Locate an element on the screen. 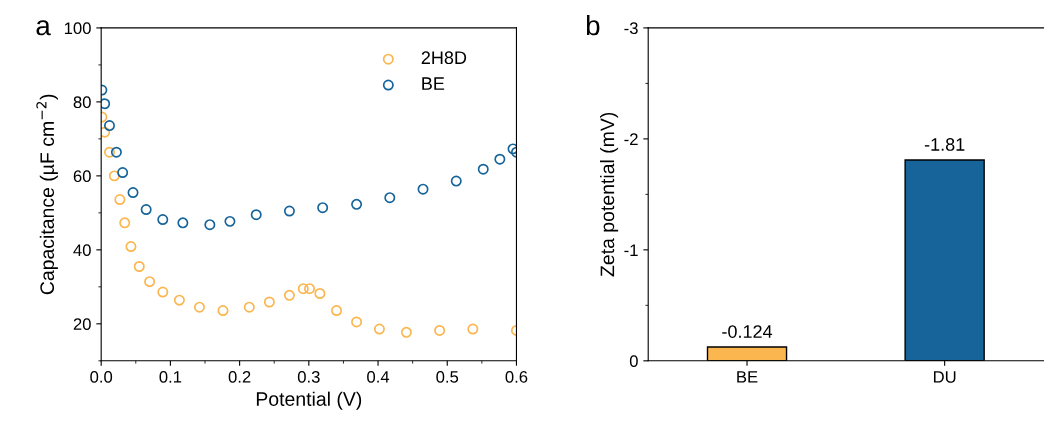 The height and width of the screenshot is (423, 1054). x-tick-label: 0.0 is located at coordinates (101, 376).